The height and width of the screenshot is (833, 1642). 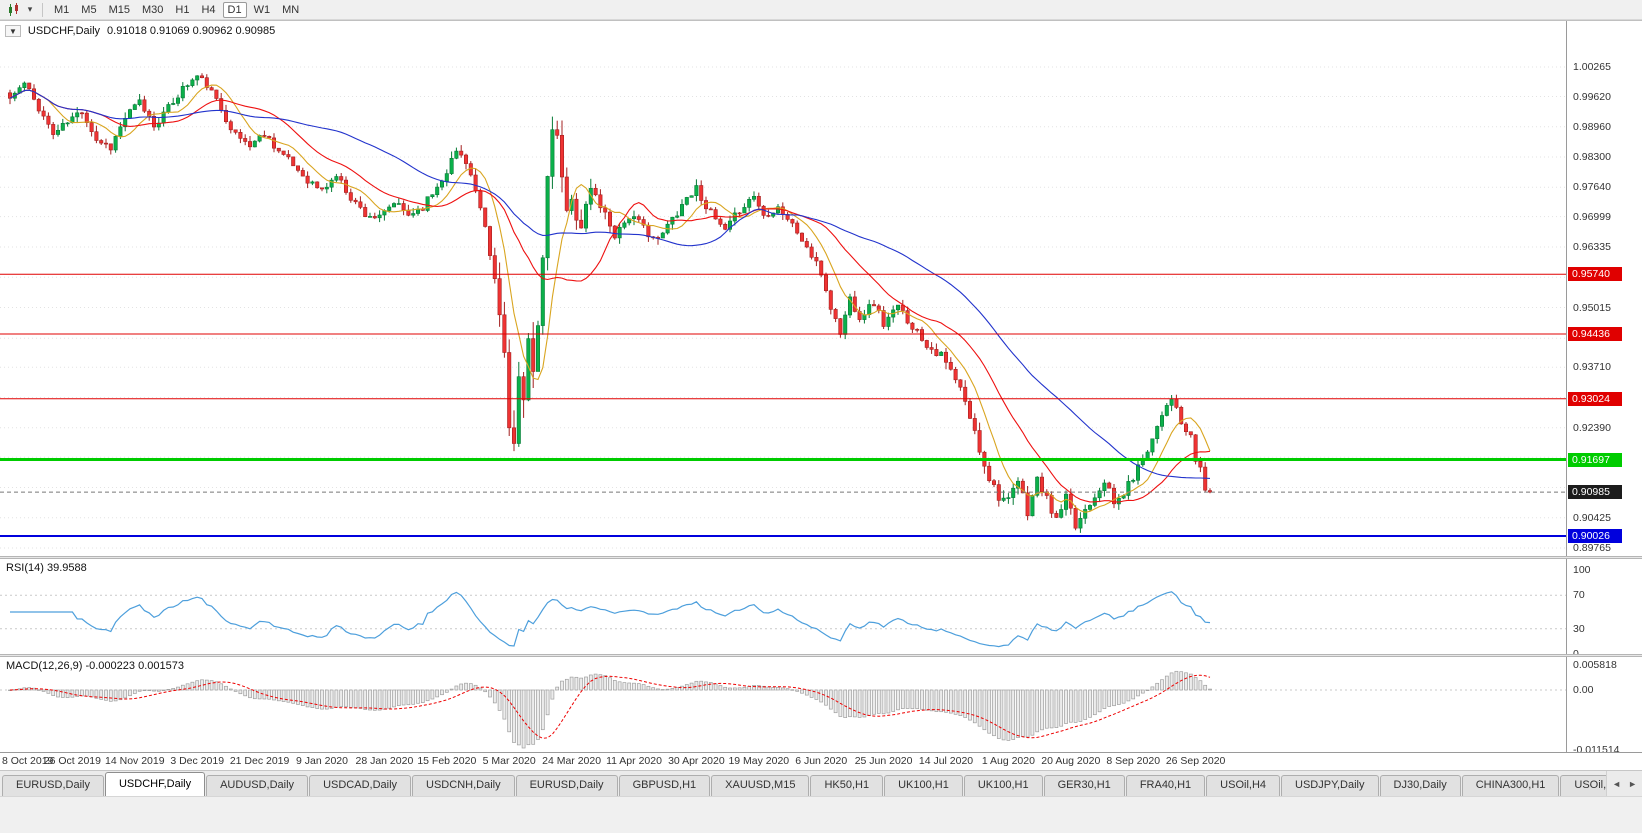 I want to click on chart-tab: USDCHF,Daily, so click(x=155, y=784).